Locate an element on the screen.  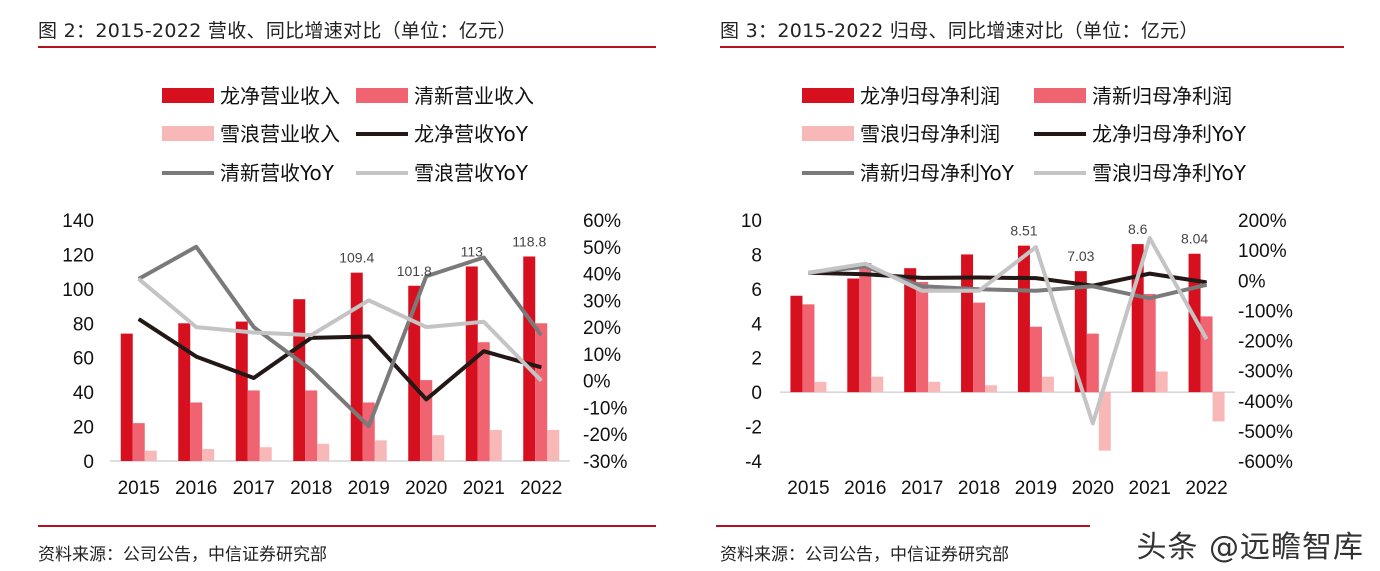
left-legend-label-3: 龙净营收YoY is located at coordinates (471, 134).